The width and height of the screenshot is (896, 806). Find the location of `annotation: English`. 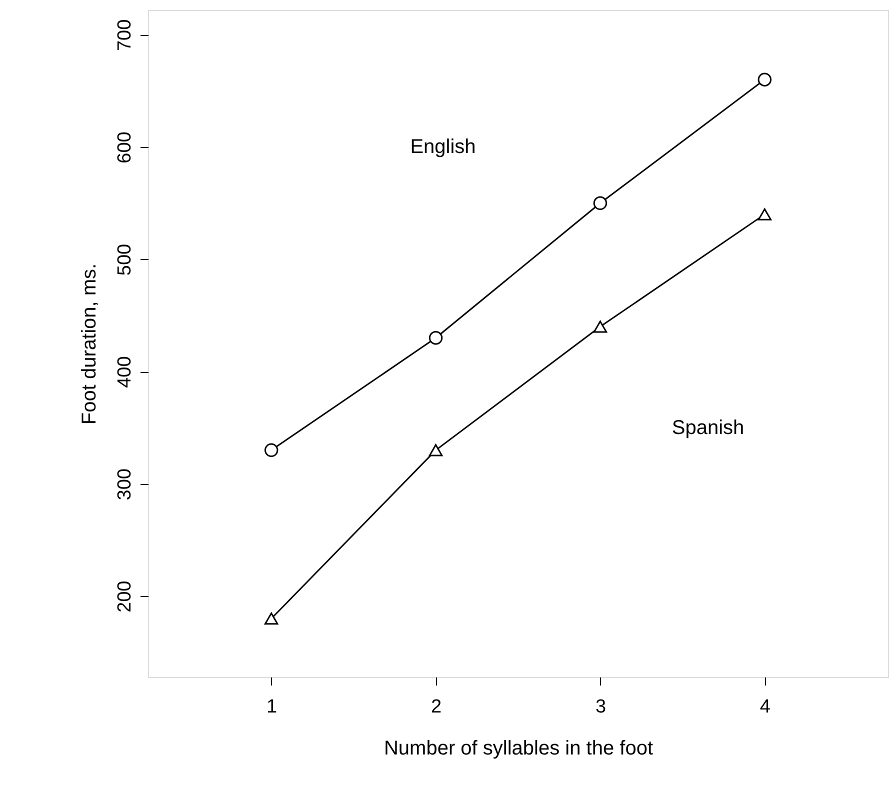

annotation: English is located at coordinates (443, 147).